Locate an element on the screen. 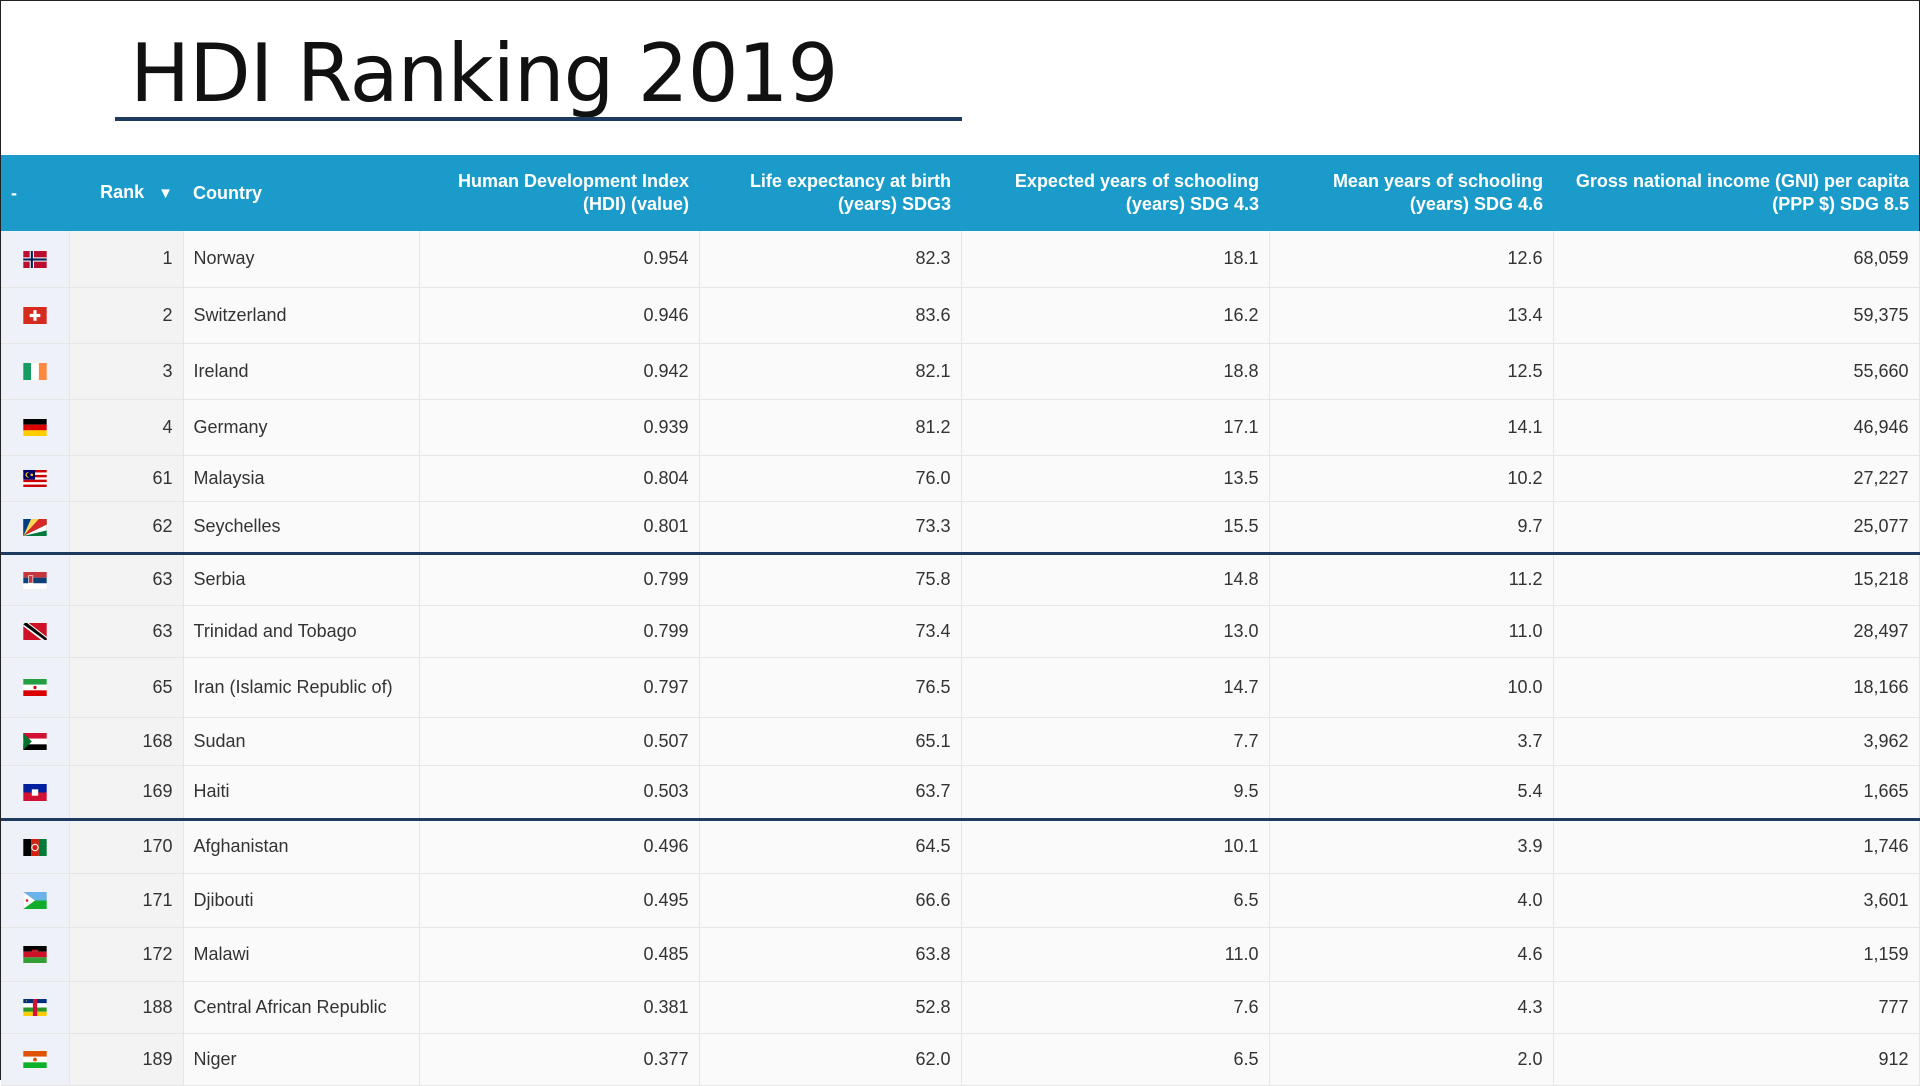  life-expectancy-cell: 63.8 is located at coordinates (830, 954).